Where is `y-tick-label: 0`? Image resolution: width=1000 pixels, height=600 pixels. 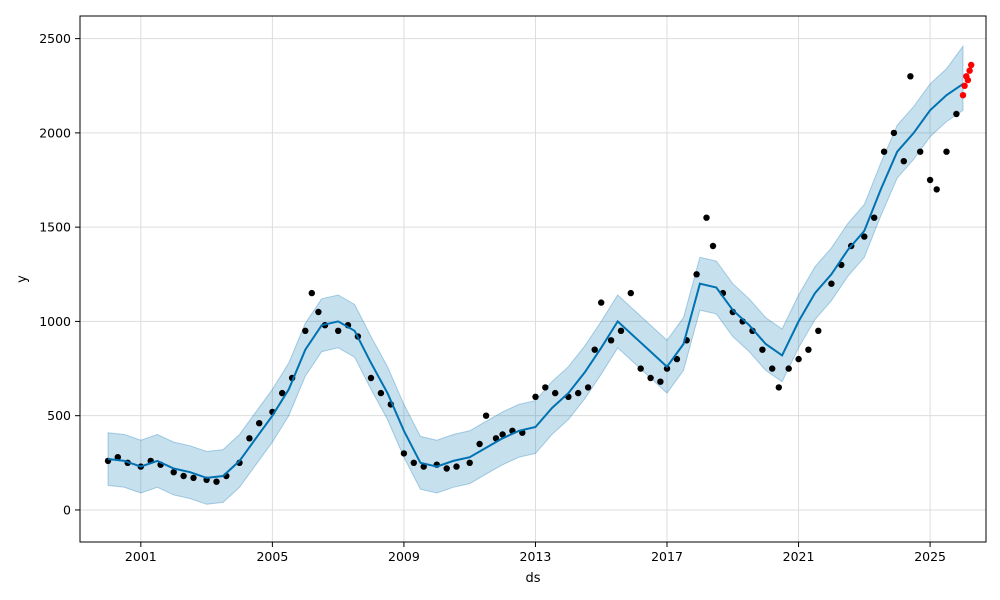
y-tick-label: 0 is located at coordinates (67, 509).